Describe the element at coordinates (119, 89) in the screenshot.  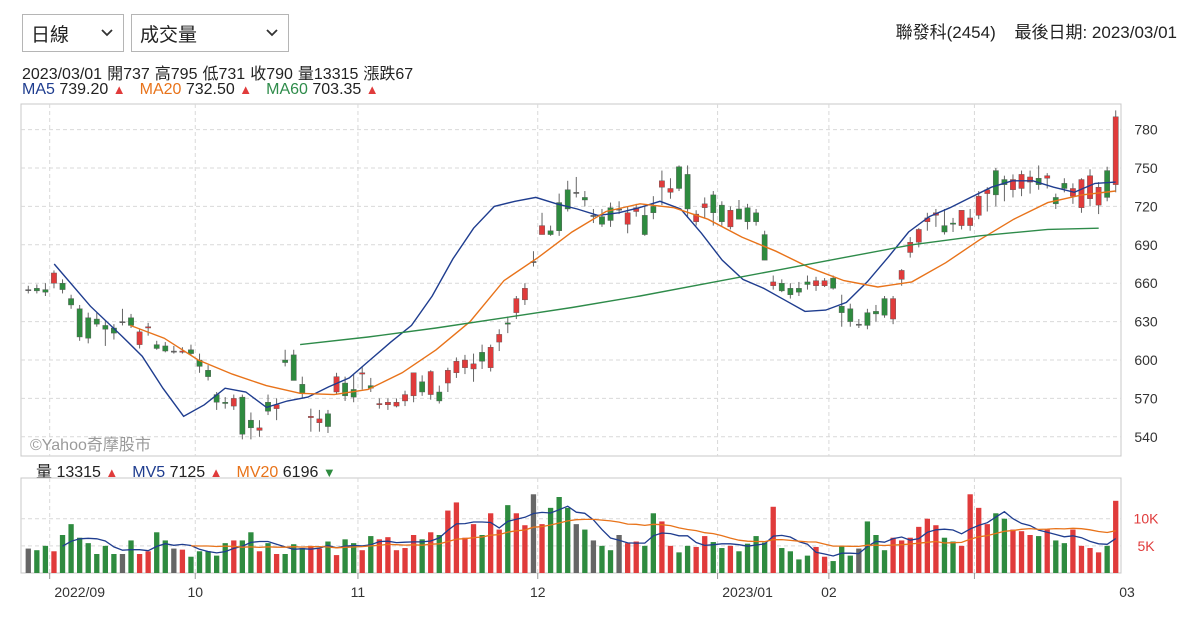
I see `arrow-up-icon: ▲` at that location.